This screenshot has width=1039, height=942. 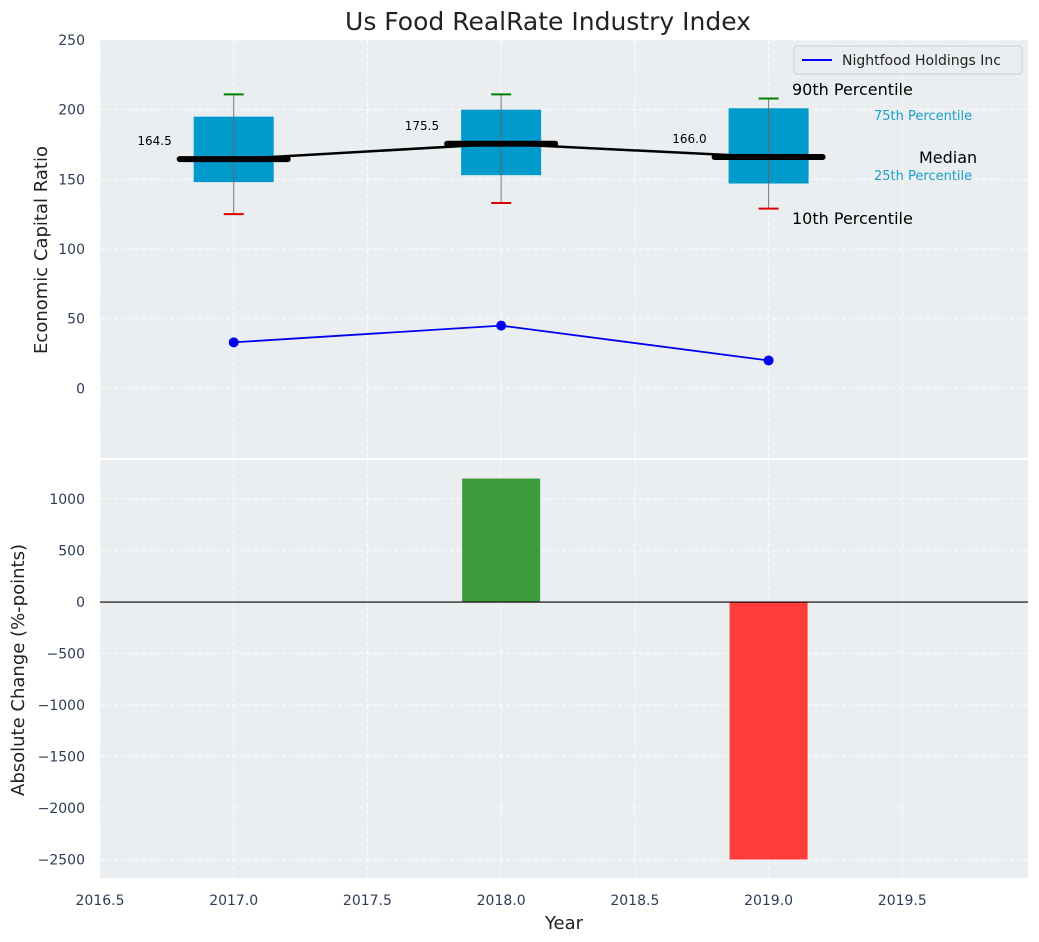 I want to click on annotation-p90: 90th Percentile, so click(x=852, y=89).